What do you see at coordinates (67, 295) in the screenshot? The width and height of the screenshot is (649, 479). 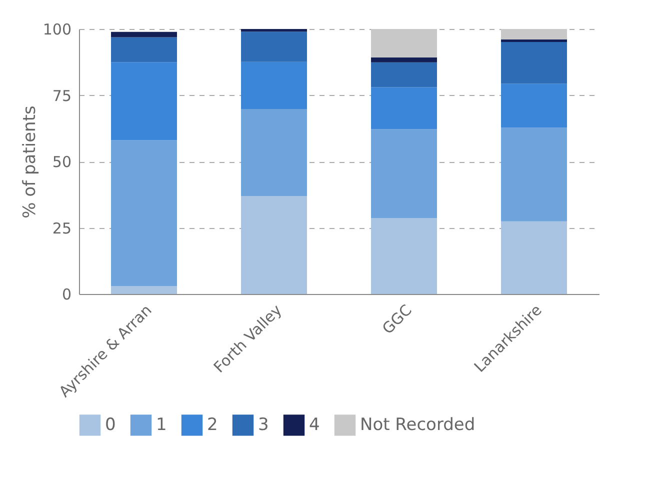 I see `y-tick-label: 0` at bounding box center [67, 295].